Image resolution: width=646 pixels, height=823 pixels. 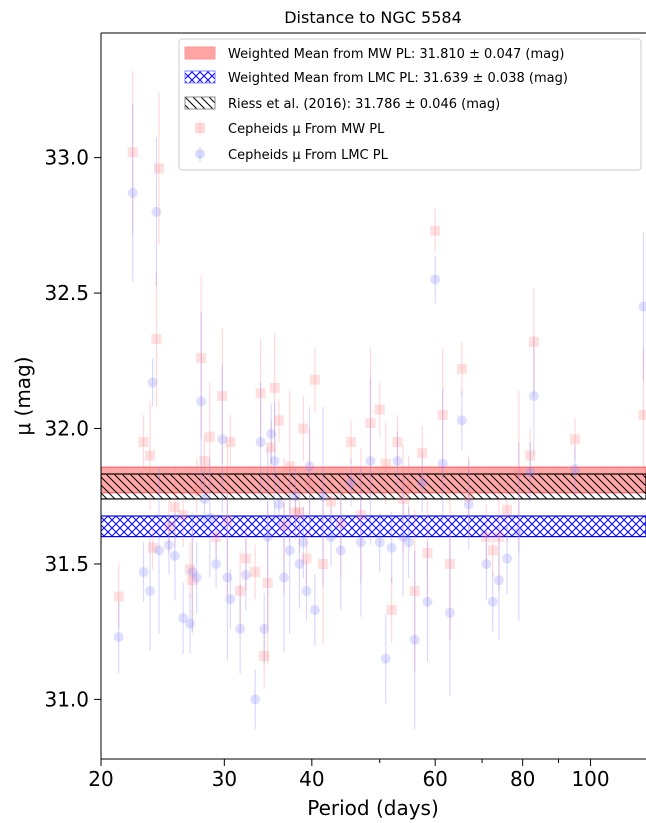 What do you see at coordinates (224, 779) in the screenshot?
I see `x-tick-label-1: 30` at bounding box center [224, 779].